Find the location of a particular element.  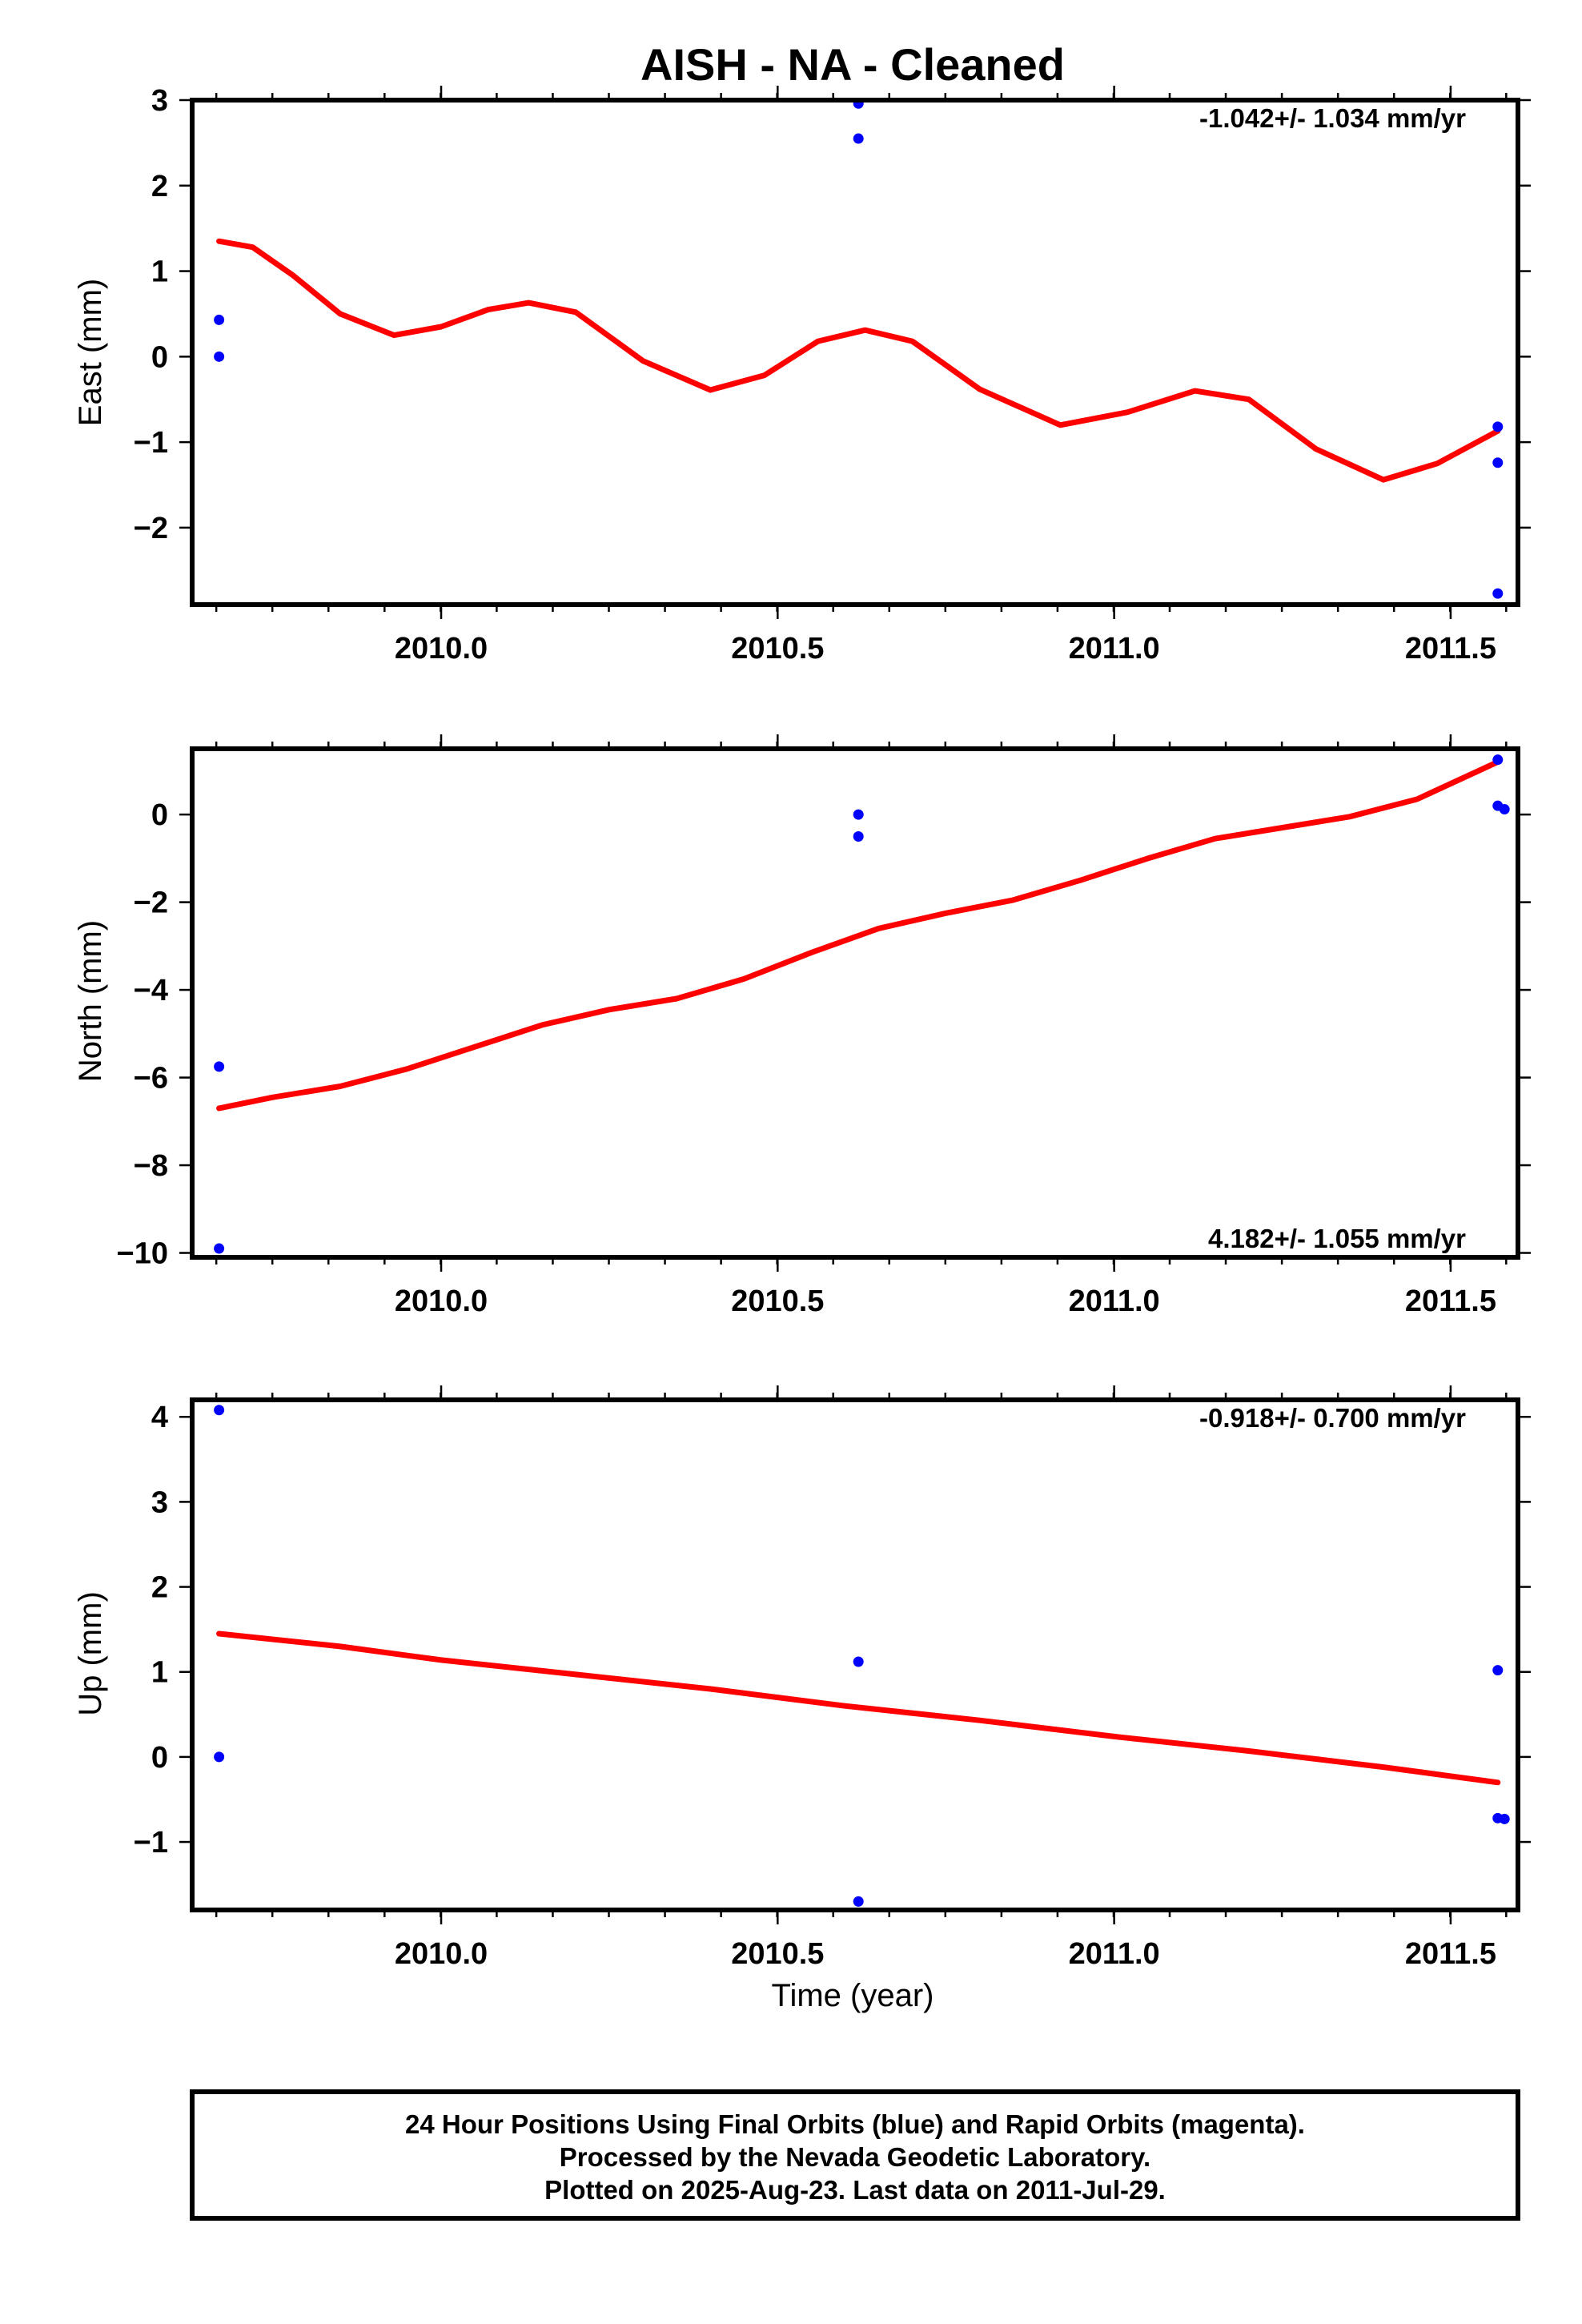

rate-label: -1.042+/- 1.034 mm/yr is located at coordinates (1332, 118).